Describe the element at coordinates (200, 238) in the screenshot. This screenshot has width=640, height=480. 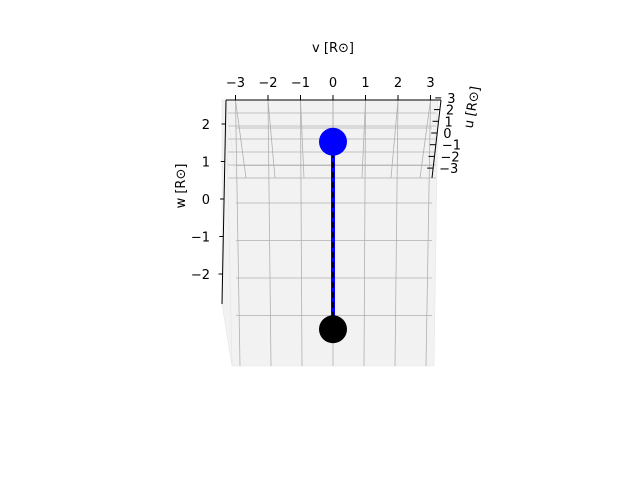
I see `w-tick-label: −1` at that location.